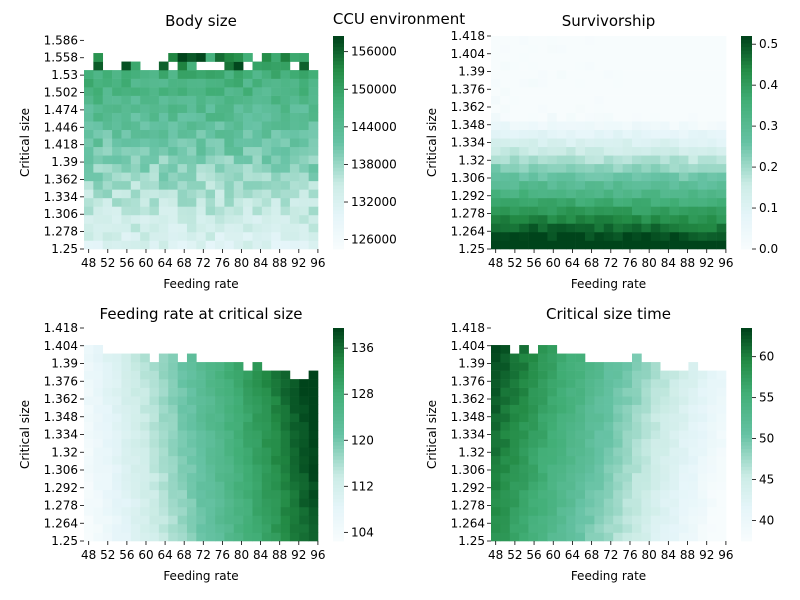  I want to click on heatmap-cells, so click(201, 151).